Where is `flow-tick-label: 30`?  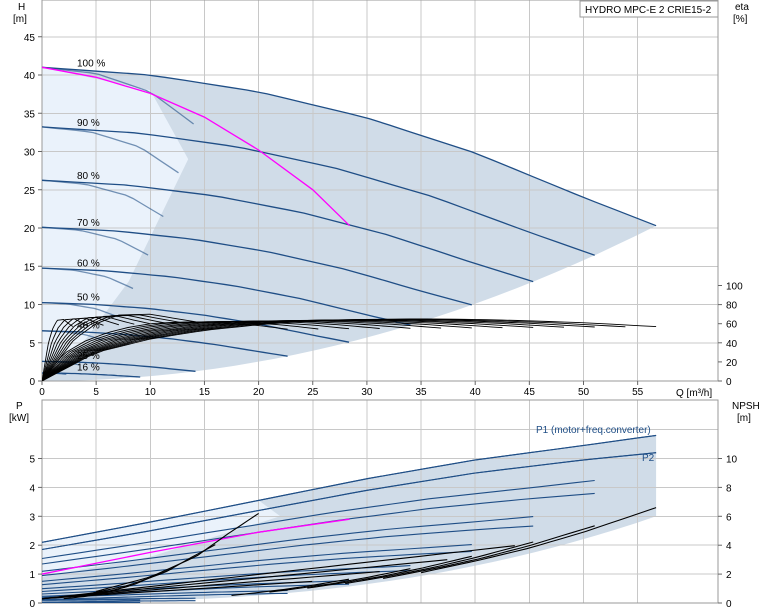
flow-tick-label: 30 is located at coordinates (367, 392).